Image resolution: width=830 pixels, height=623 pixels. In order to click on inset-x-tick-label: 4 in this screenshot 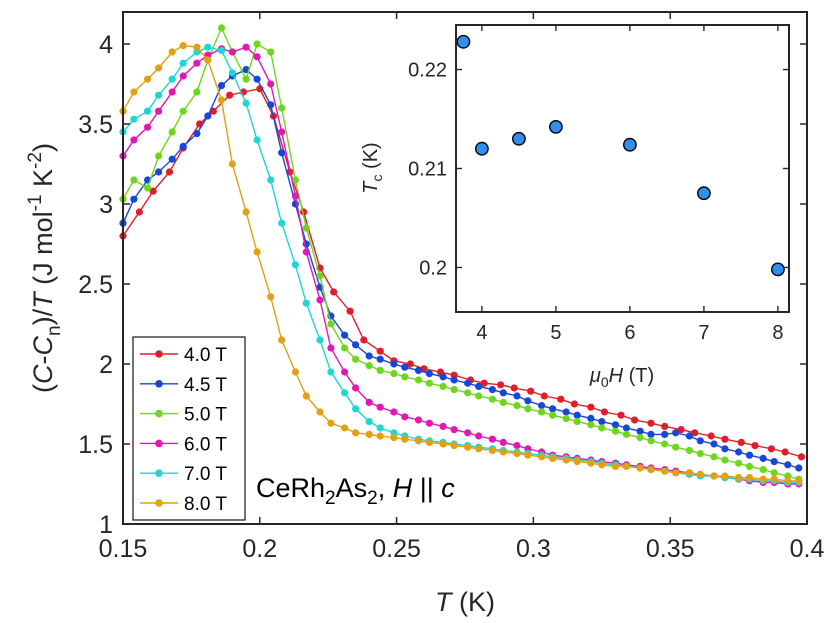, I will do `click(481, 333)`.